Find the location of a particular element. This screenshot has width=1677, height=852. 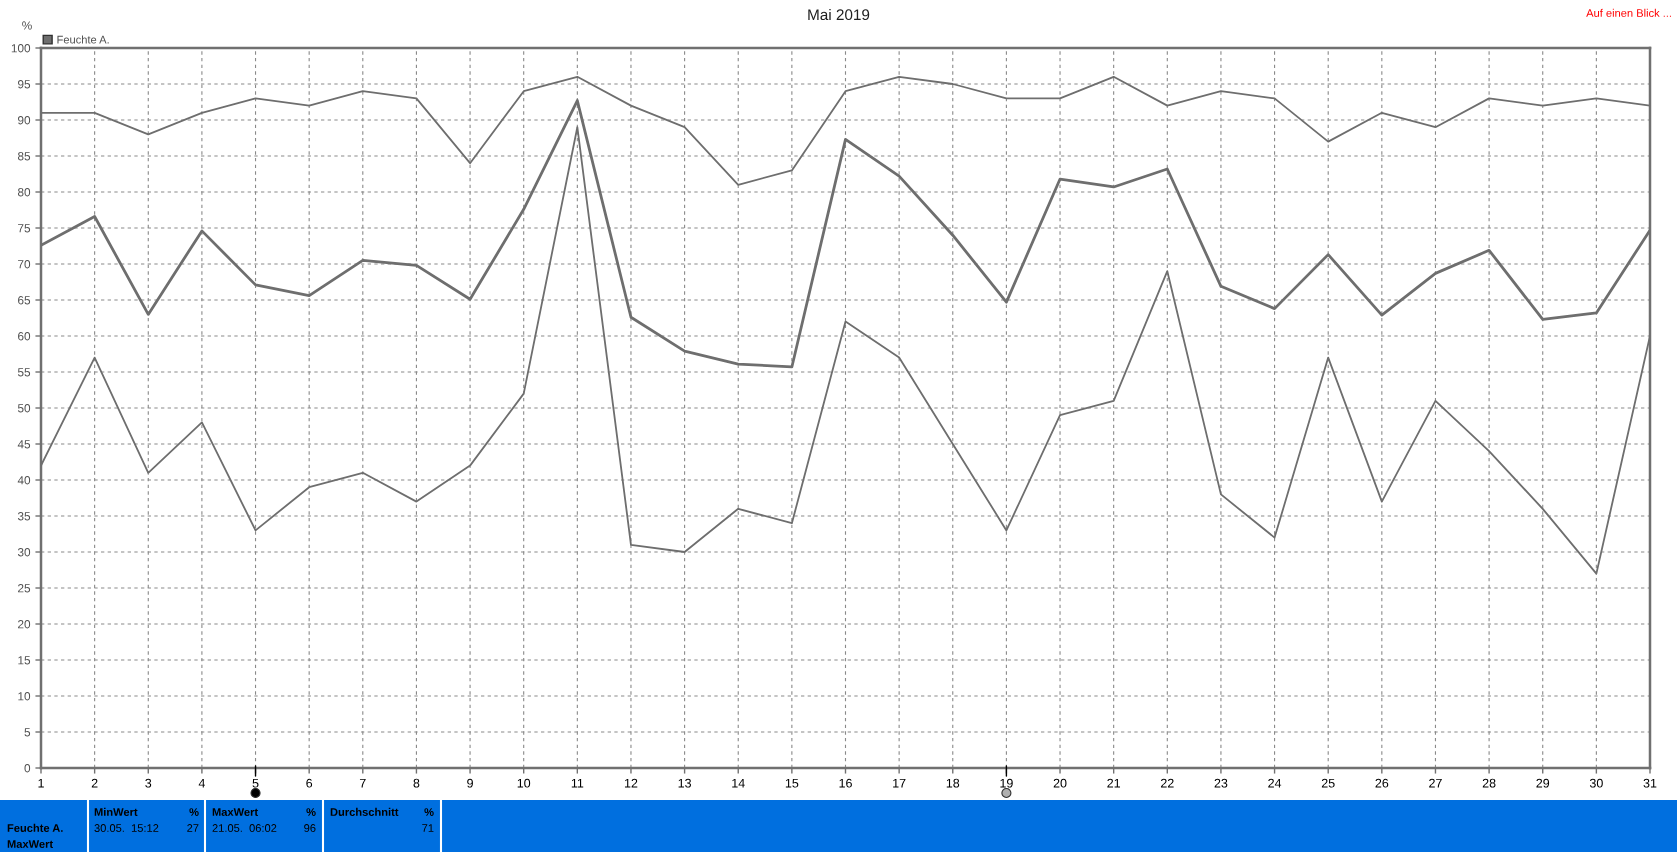

x-tick-label: 13 is located at coordinates (684, 783).